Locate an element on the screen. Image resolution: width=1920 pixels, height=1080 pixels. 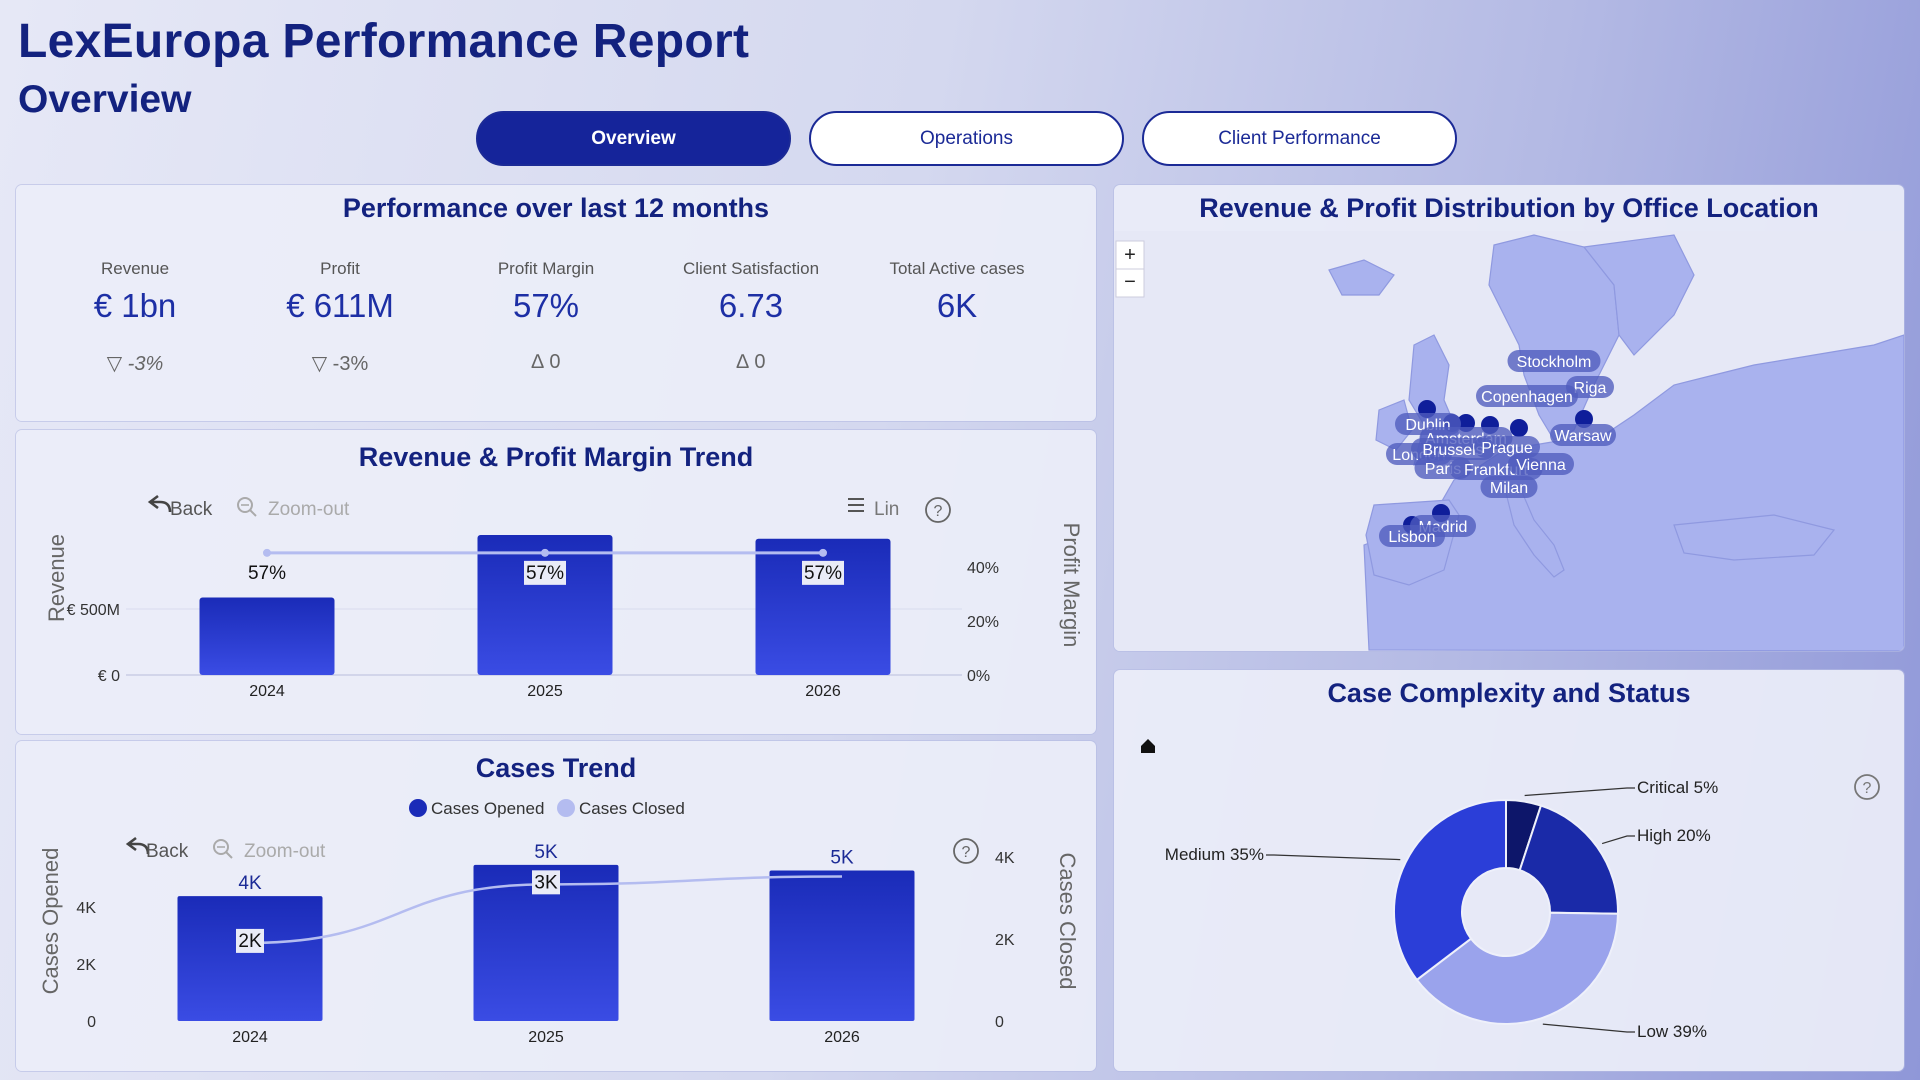
legend-swatch-opened is located at coordinates (418, 808).